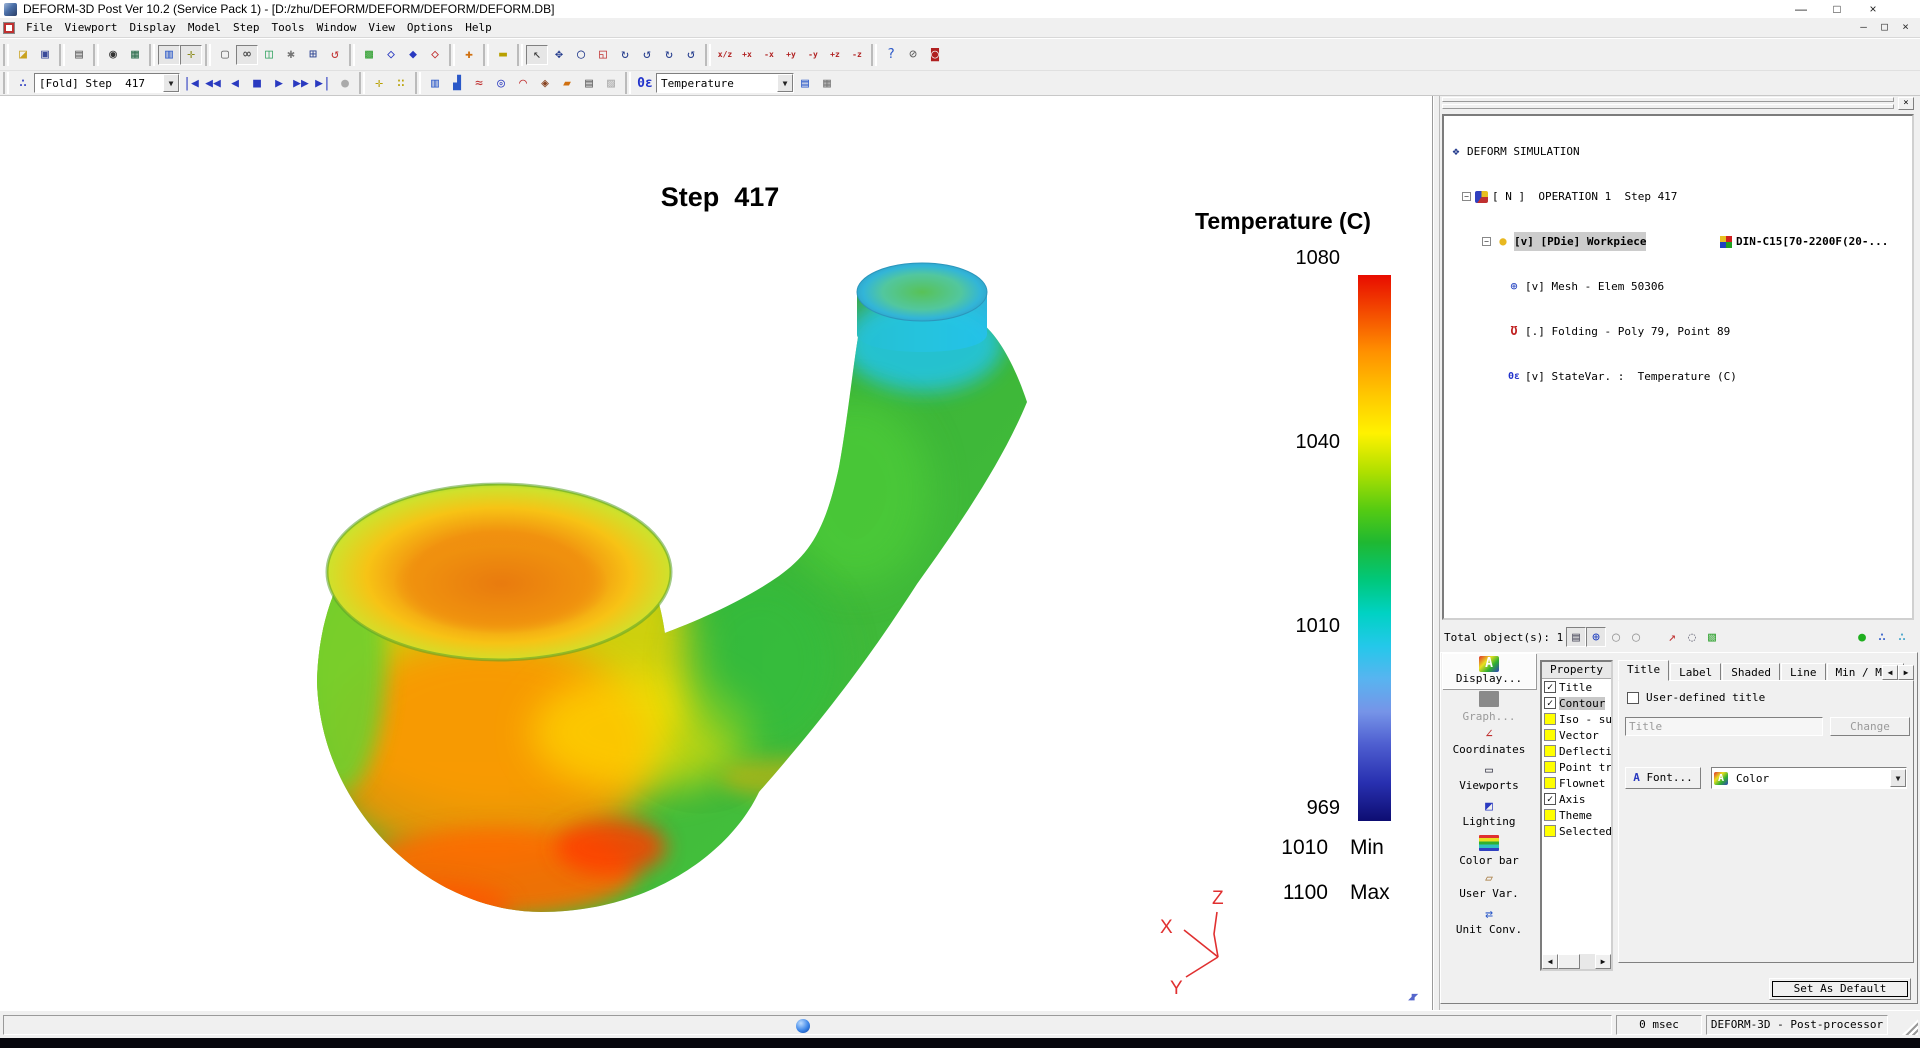  What do you see at coordinates (204, 27) in the screenshot?
I see `menu-model: Model` at bounding box center [204, 27].